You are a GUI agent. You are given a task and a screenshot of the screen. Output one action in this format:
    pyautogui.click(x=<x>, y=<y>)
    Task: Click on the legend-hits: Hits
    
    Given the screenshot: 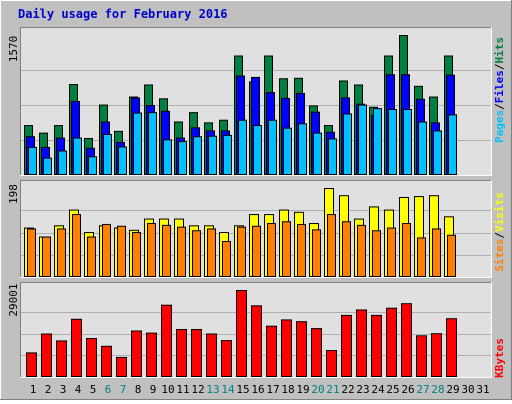 What is the action you would take?
    pyautogui.click(x=499, y=50)
    